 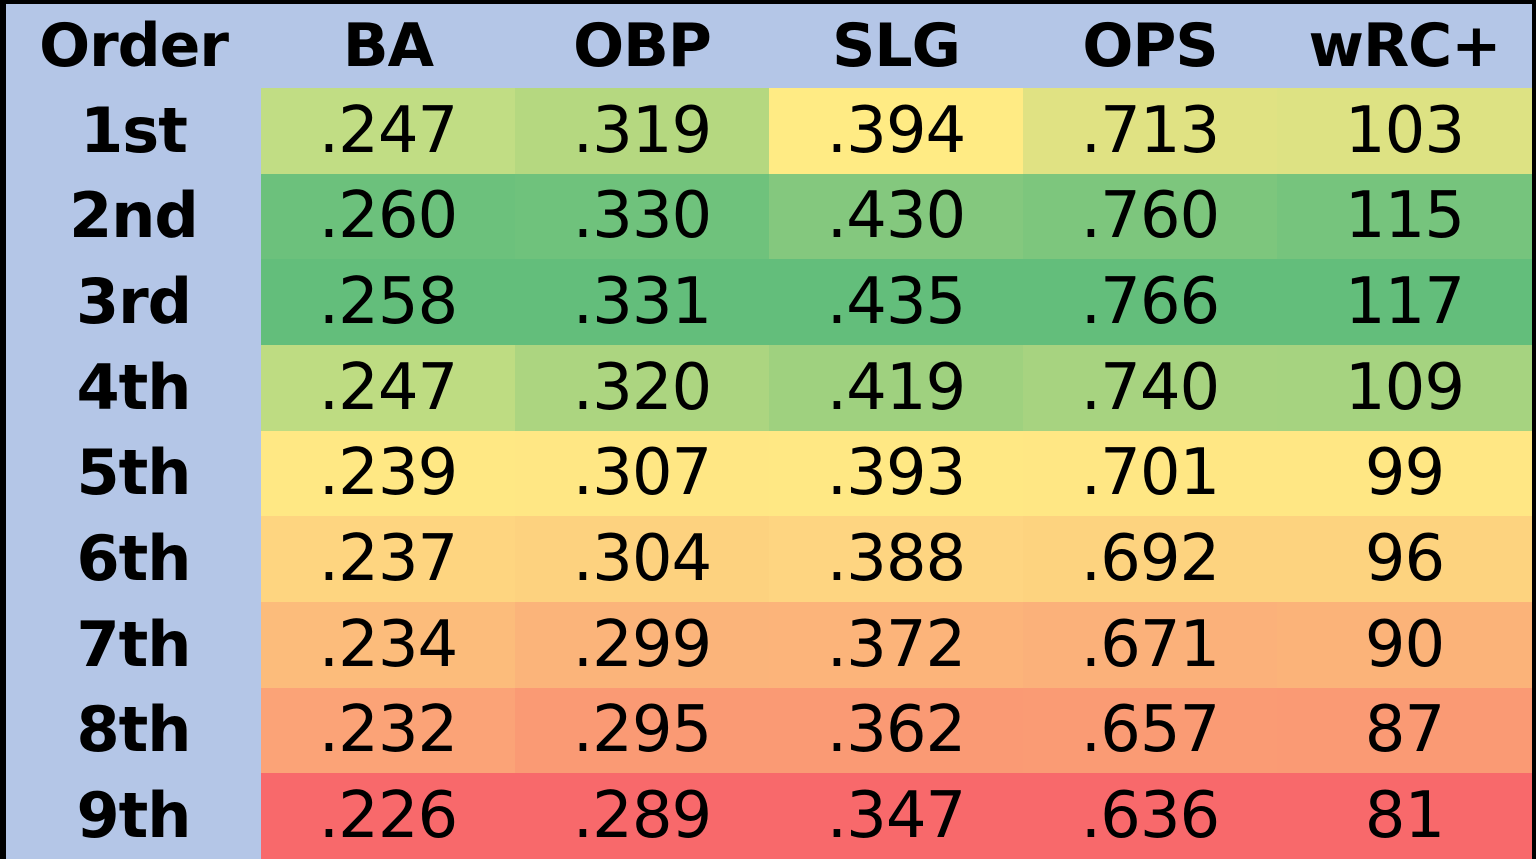 I want to click on cell-ops-6th: .692, so click(x=1150, y=559).